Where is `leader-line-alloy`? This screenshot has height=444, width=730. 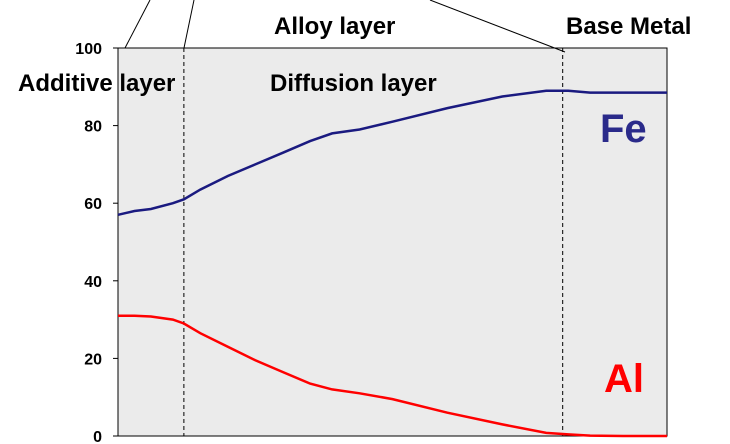 leader-line-alloy is located at coordinates (497, 26).